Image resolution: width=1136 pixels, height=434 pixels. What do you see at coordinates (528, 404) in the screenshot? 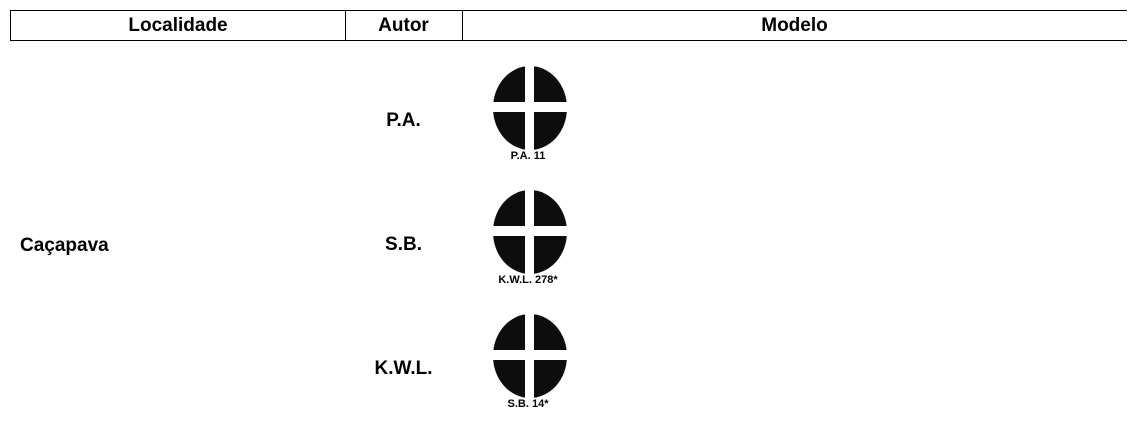
I see `model-caption: S.B. 14*` at bounding box center [528, 404].